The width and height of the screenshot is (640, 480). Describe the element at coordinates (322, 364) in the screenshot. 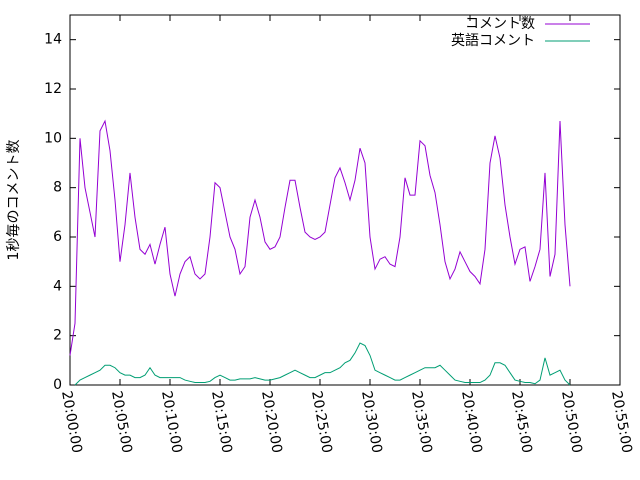

I see `series-line` at that location.